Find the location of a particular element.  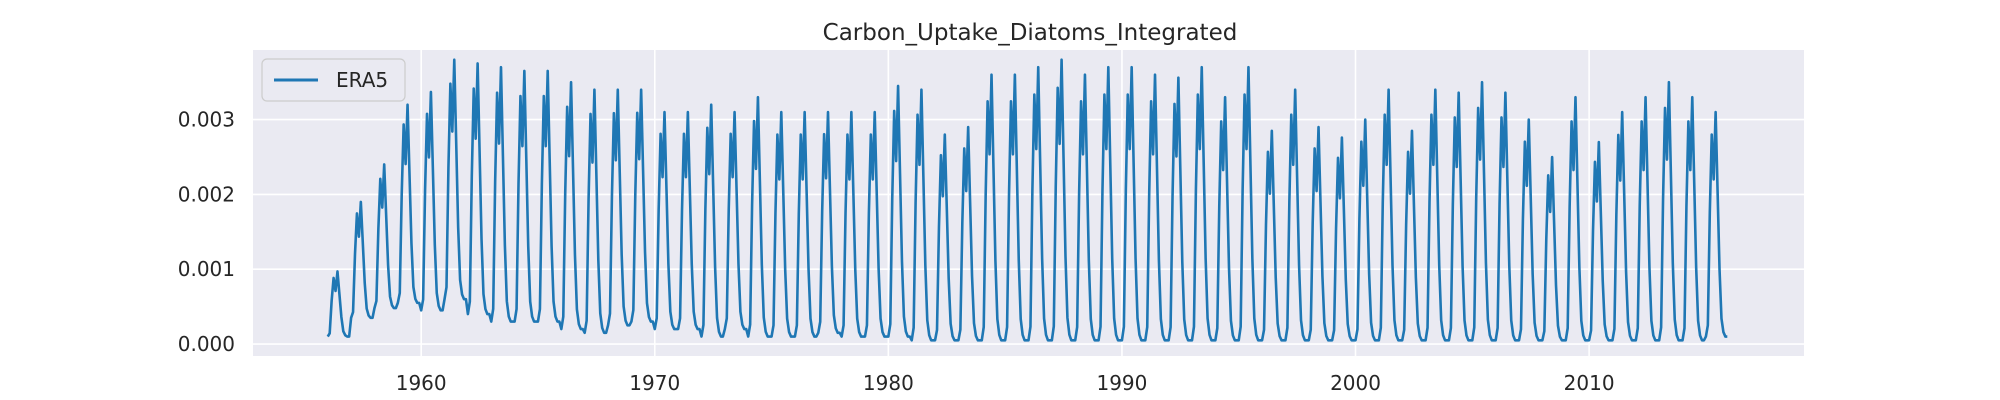

legend-box is located at coordinates (333, 80).